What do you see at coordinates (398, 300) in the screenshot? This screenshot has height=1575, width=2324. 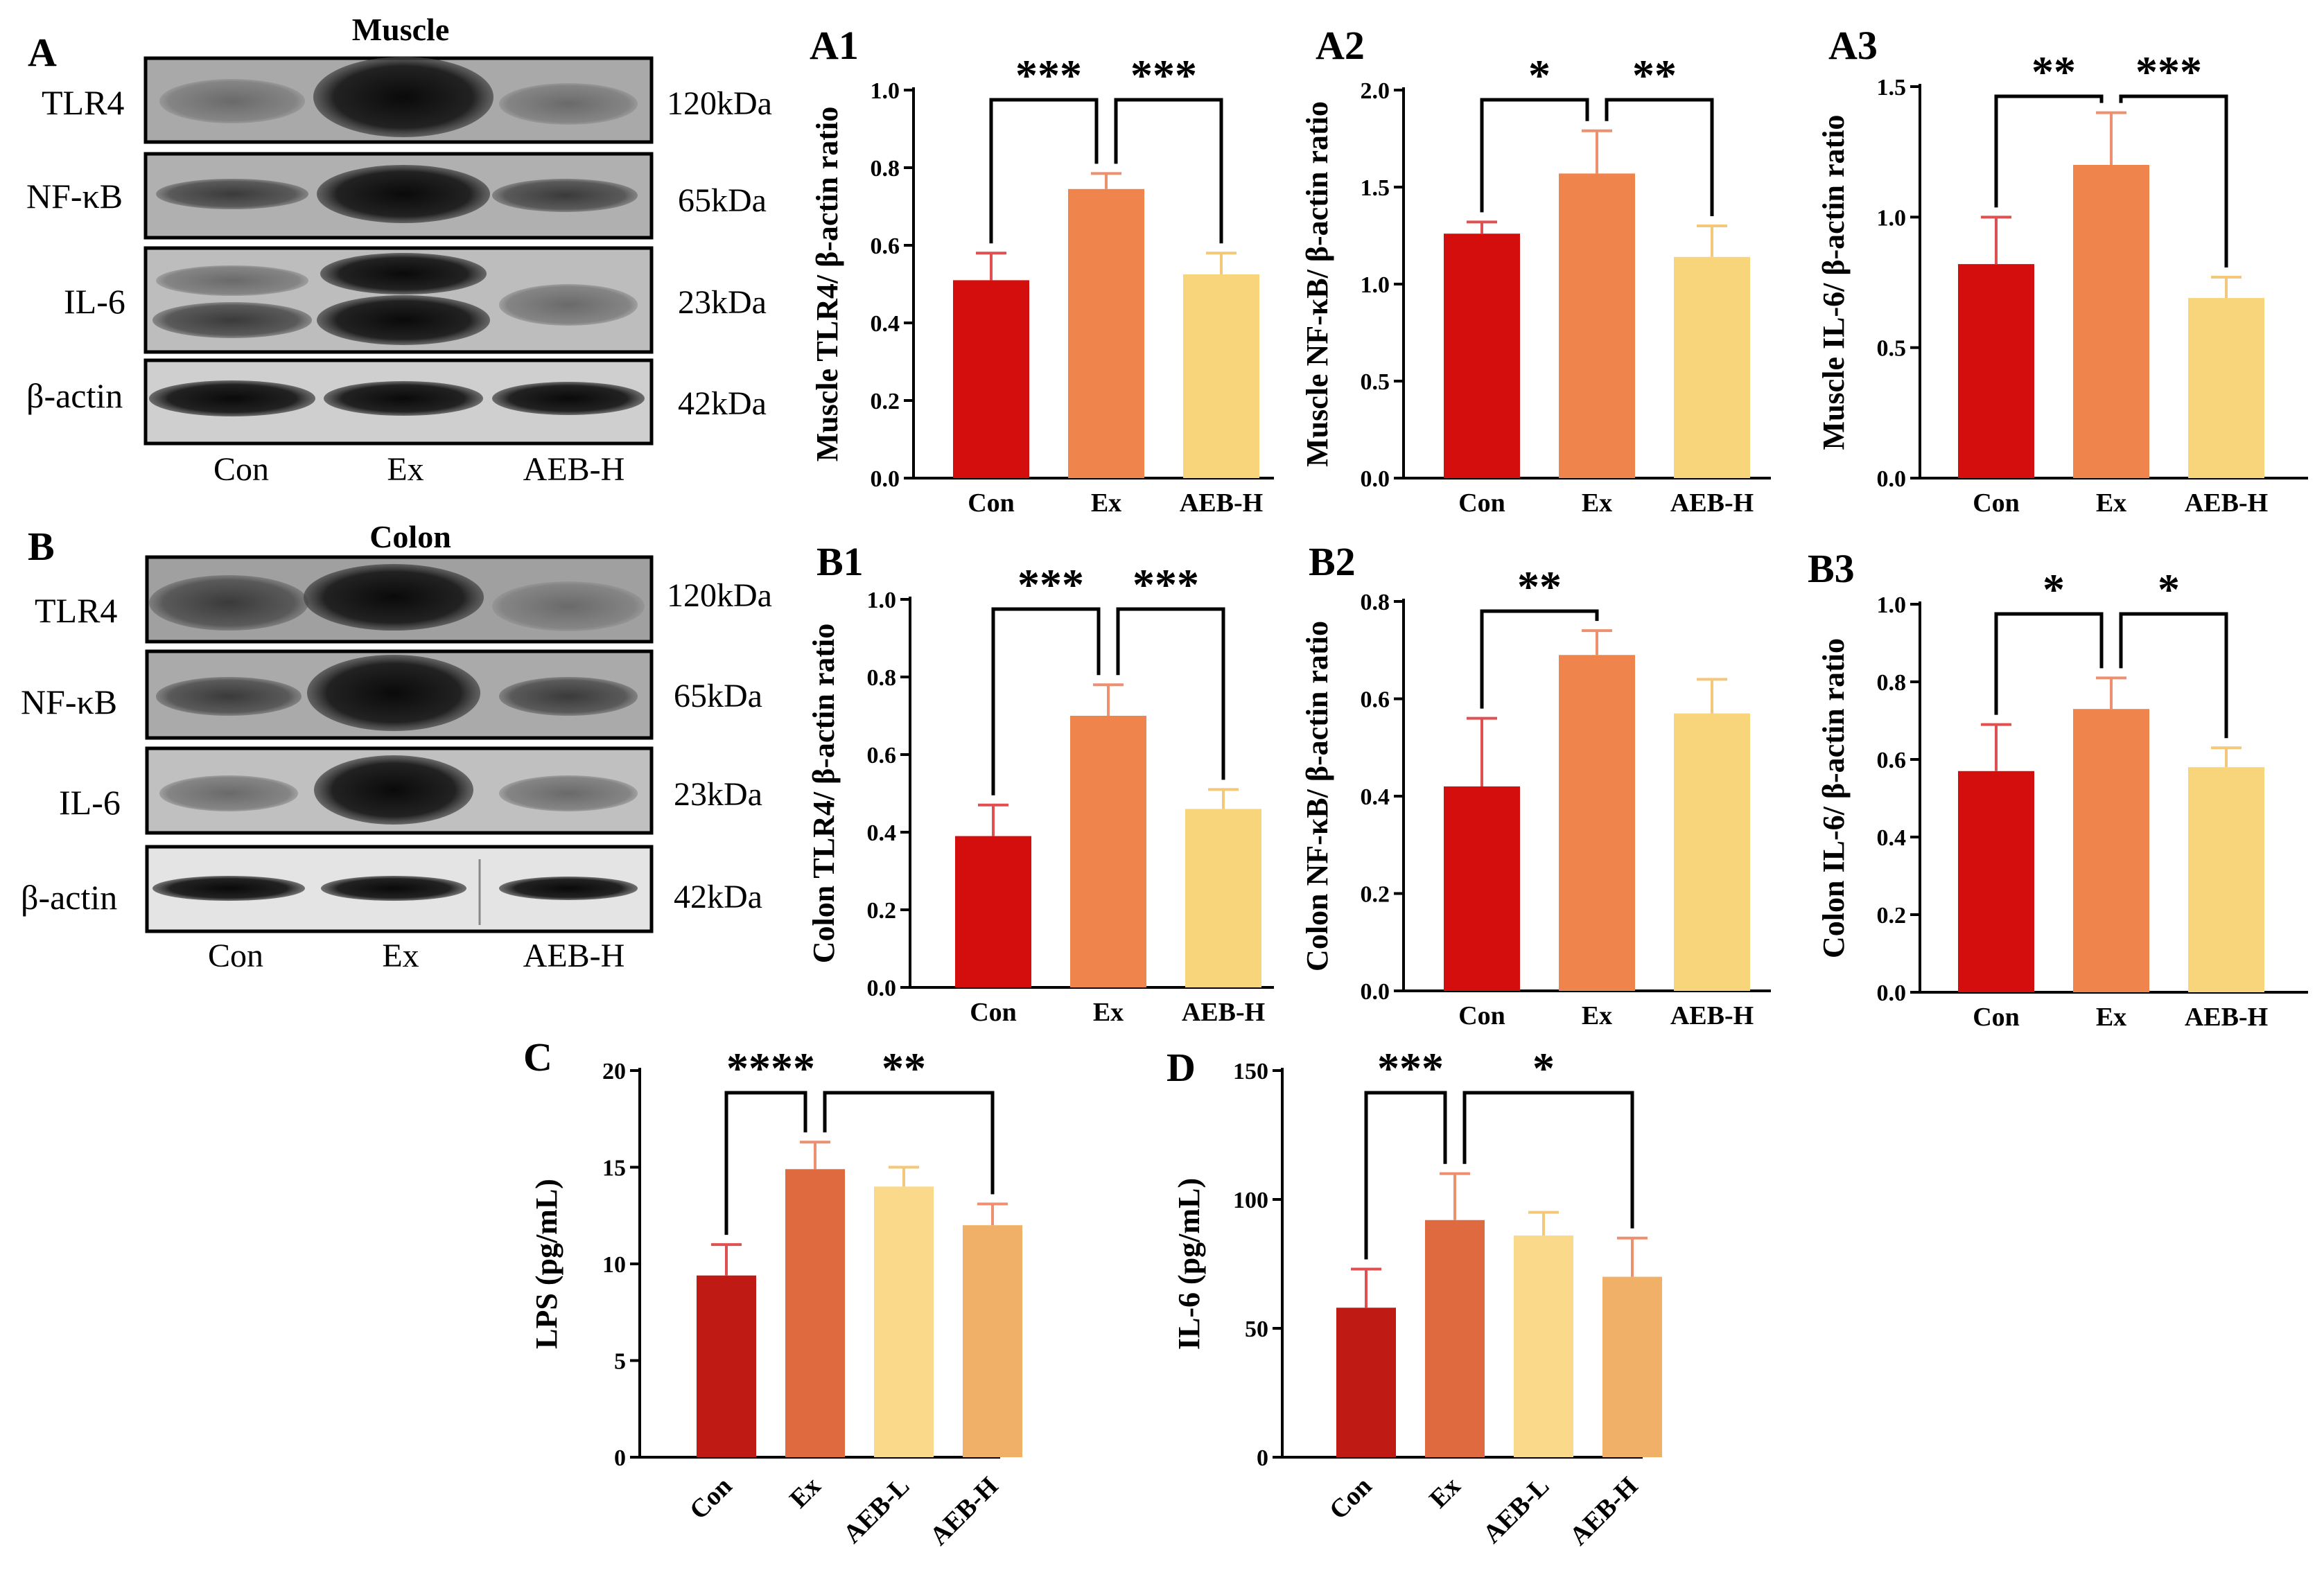 I see `blot-strip-il6-muscle` at bounding box center [398, 300].